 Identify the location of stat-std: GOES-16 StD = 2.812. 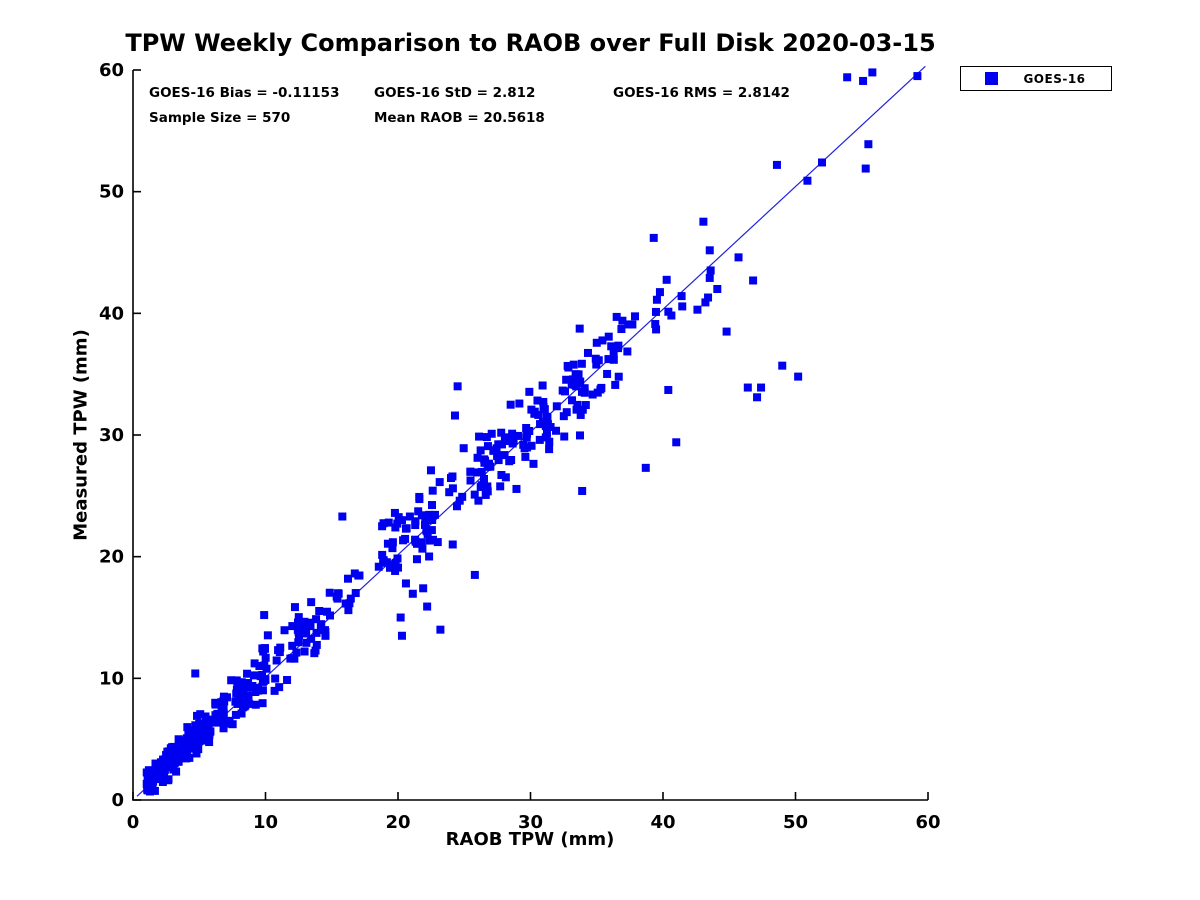
(455, 93).